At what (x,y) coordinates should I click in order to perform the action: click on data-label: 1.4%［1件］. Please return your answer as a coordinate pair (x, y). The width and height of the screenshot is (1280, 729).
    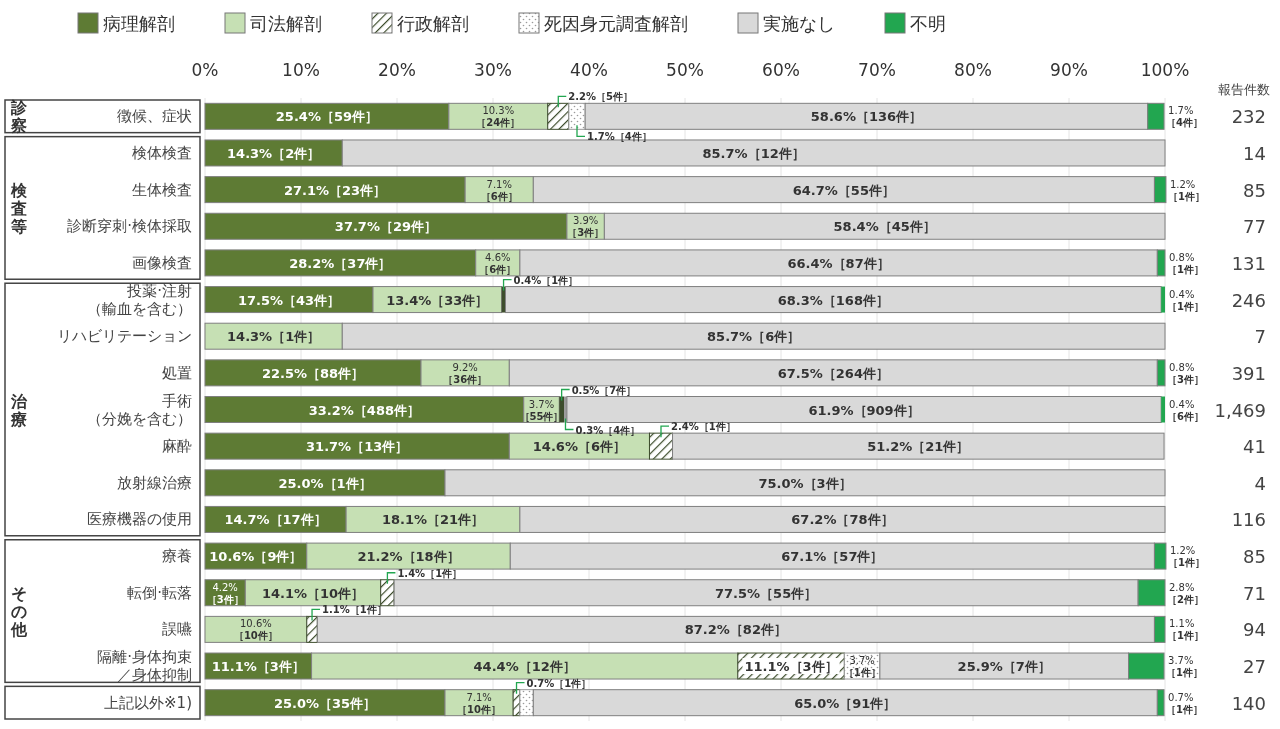
    Looking at the image, I should click on (430, 573).